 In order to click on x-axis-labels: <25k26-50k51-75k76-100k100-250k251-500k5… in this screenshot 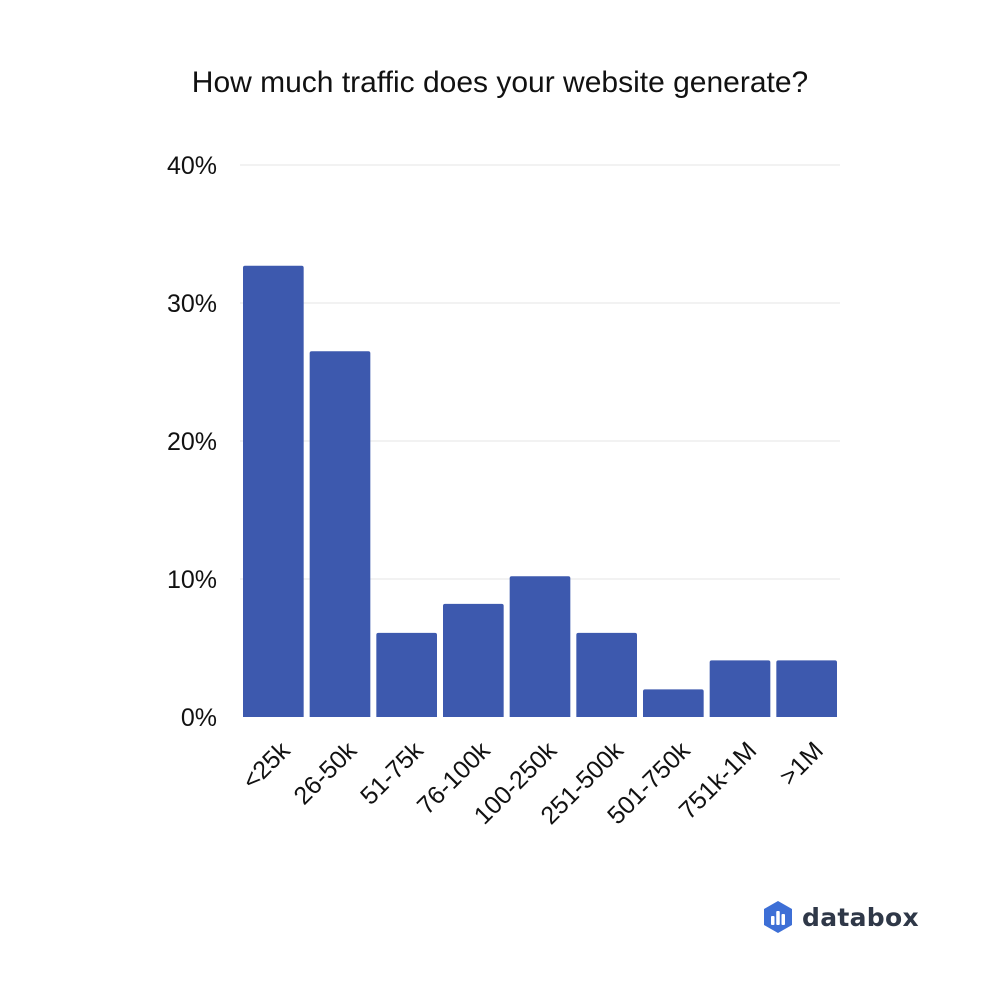, I will do `click(533, 783)`.